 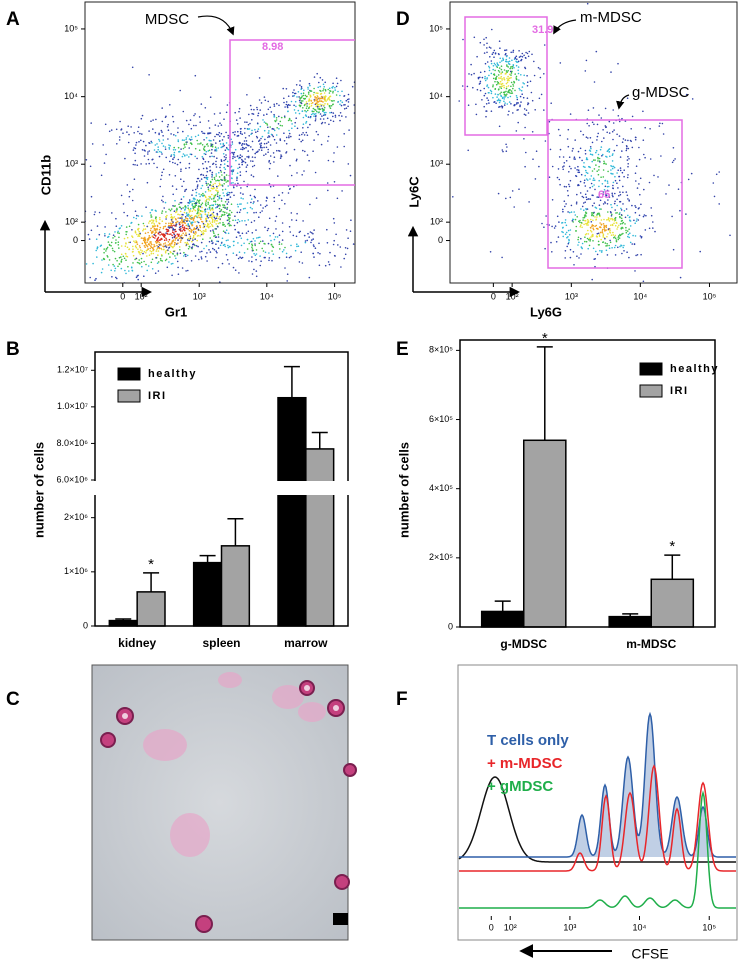 What do you see at coordinates (565, 27) in the screenshot?
I see `annotation-arrow` at bounding box center [565, 27].